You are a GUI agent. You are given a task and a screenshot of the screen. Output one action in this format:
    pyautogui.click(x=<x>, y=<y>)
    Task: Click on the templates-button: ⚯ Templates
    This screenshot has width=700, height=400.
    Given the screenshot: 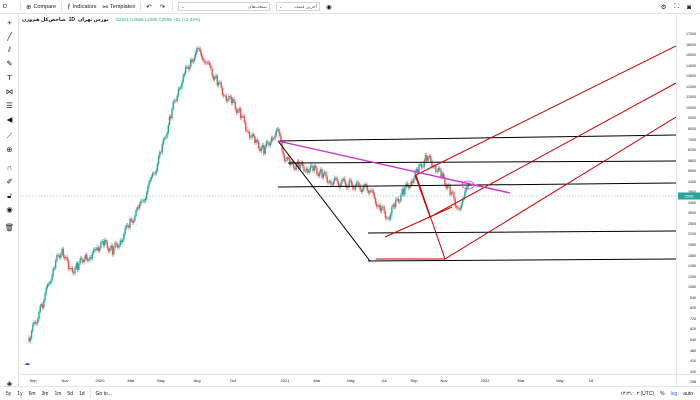 What is the action you would take?
    pyautogui.click(x=119, y=7)
    